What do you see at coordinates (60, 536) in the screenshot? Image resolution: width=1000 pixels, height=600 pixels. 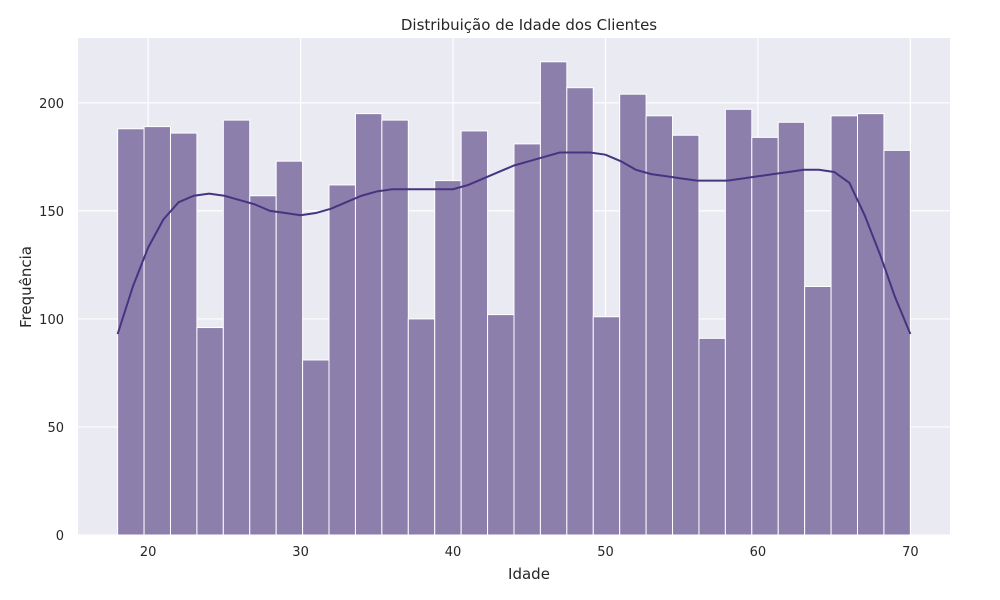 I see `y-tick-label: 0` at bounding box center [60, 536].